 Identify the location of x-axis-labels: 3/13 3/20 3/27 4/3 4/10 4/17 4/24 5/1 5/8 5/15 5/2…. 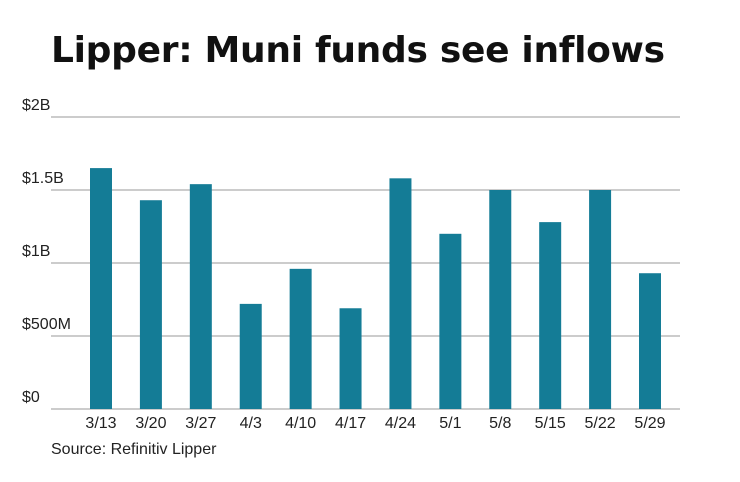
(375, 423).